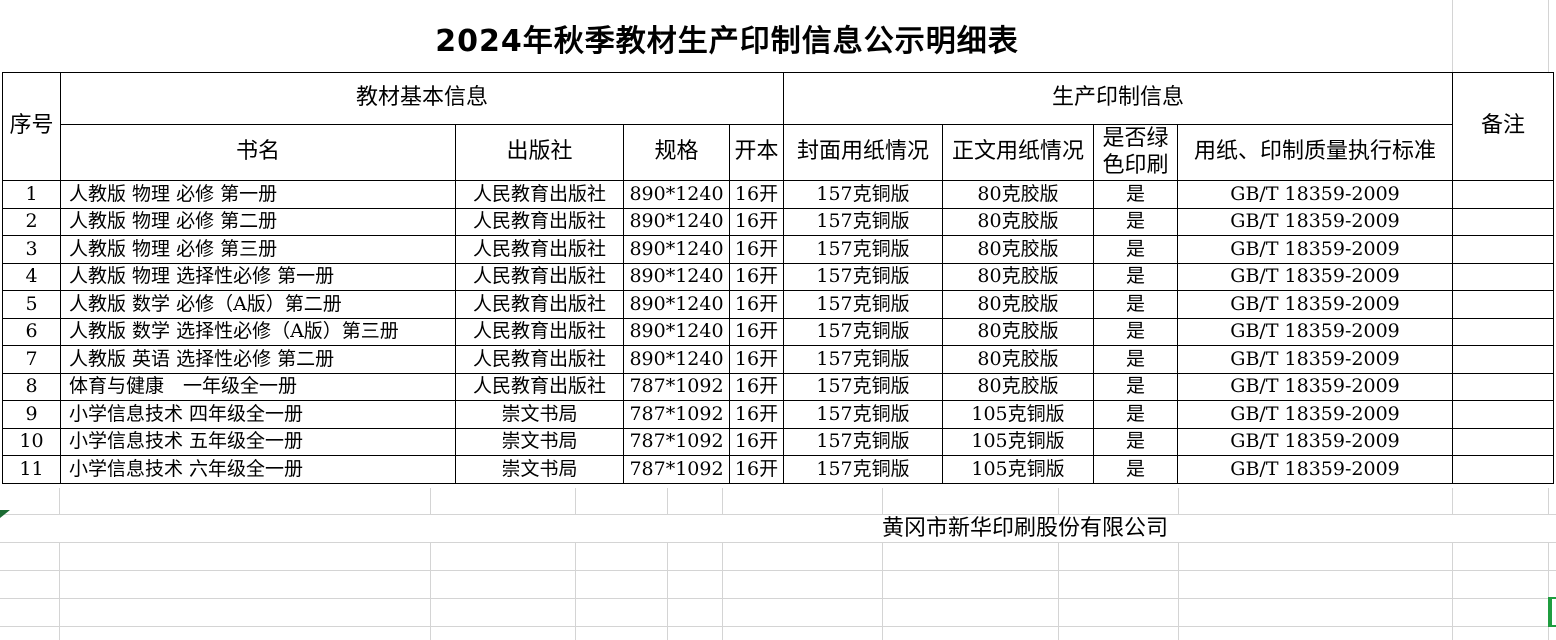 The width and height of the screenshot is (1556, 640). Describe the element at coordinates (258, 414) in the screenshot. I see `cell-book: 小学信息技术 四年级全一册` at that location.